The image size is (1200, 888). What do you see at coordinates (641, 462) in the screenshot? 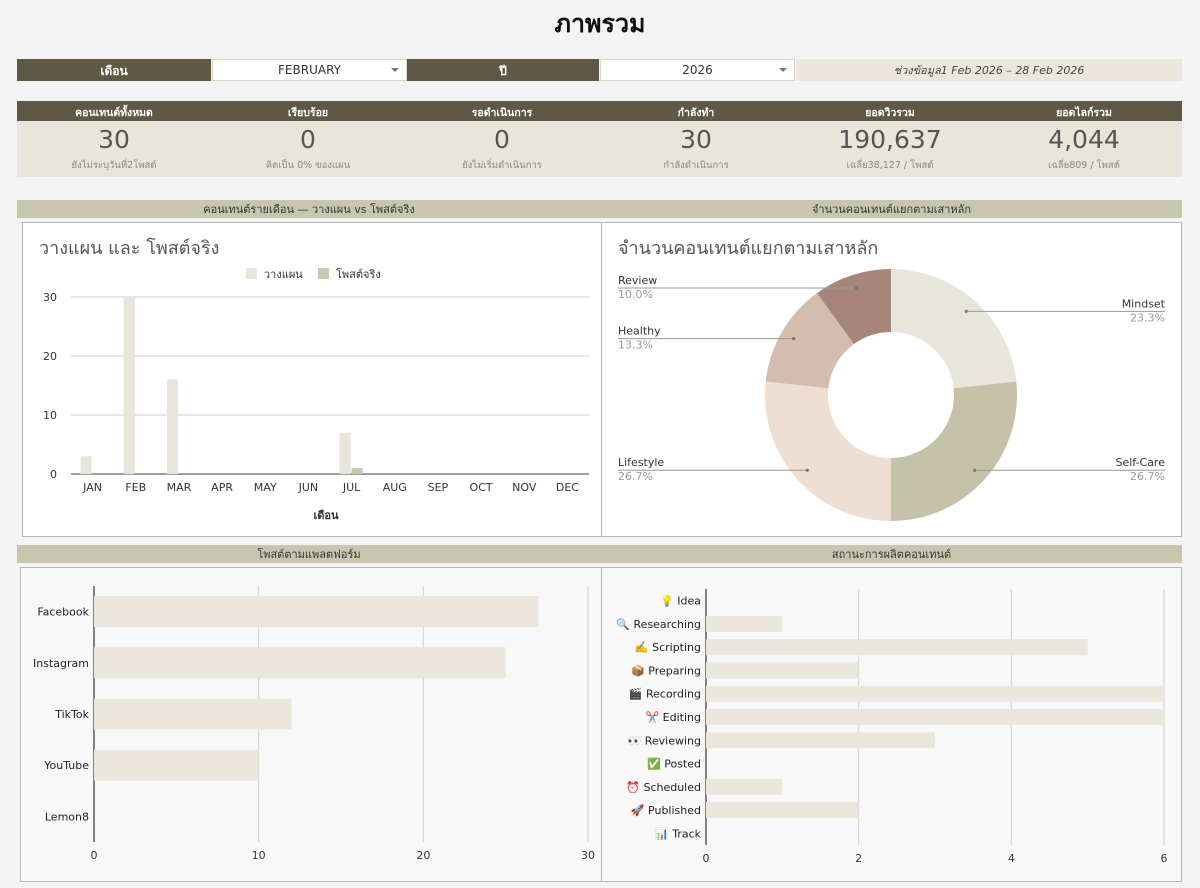
I see `slice-label: Lifestyle` at bounding box center [641, 462].